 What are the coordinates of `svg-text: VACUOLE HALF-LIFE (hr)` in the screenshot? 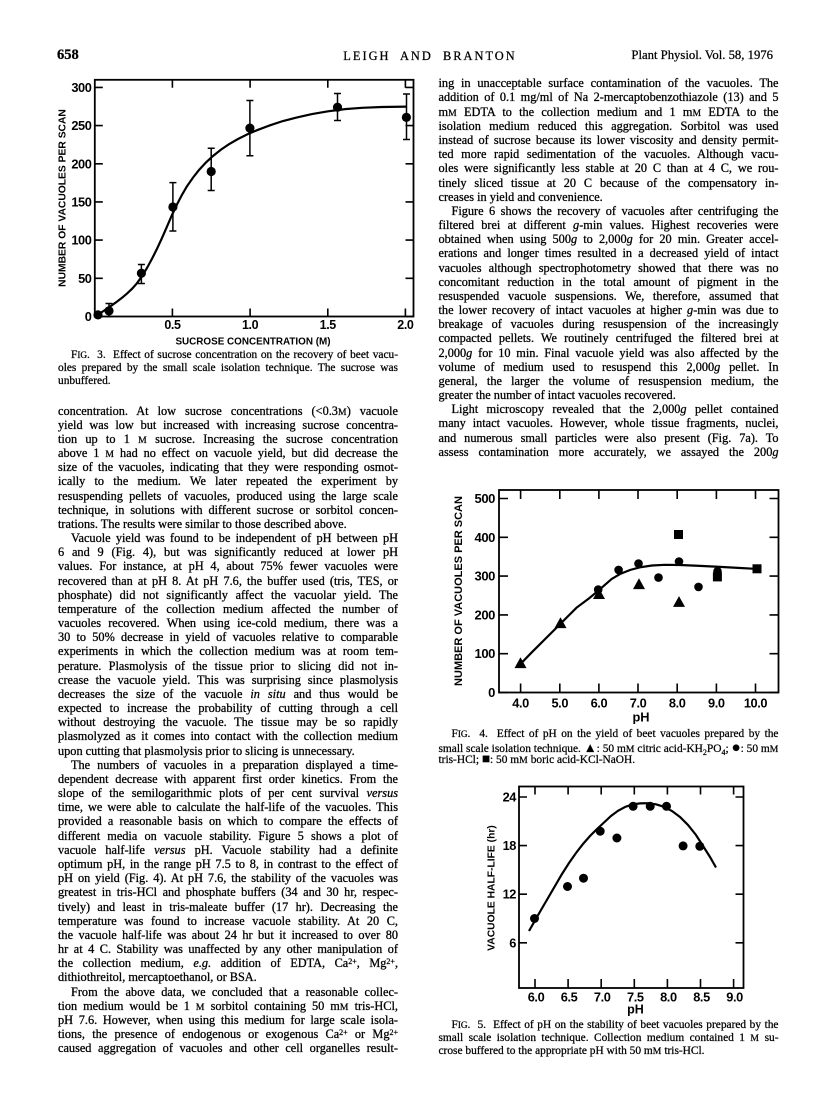 It's located at (492, 888).